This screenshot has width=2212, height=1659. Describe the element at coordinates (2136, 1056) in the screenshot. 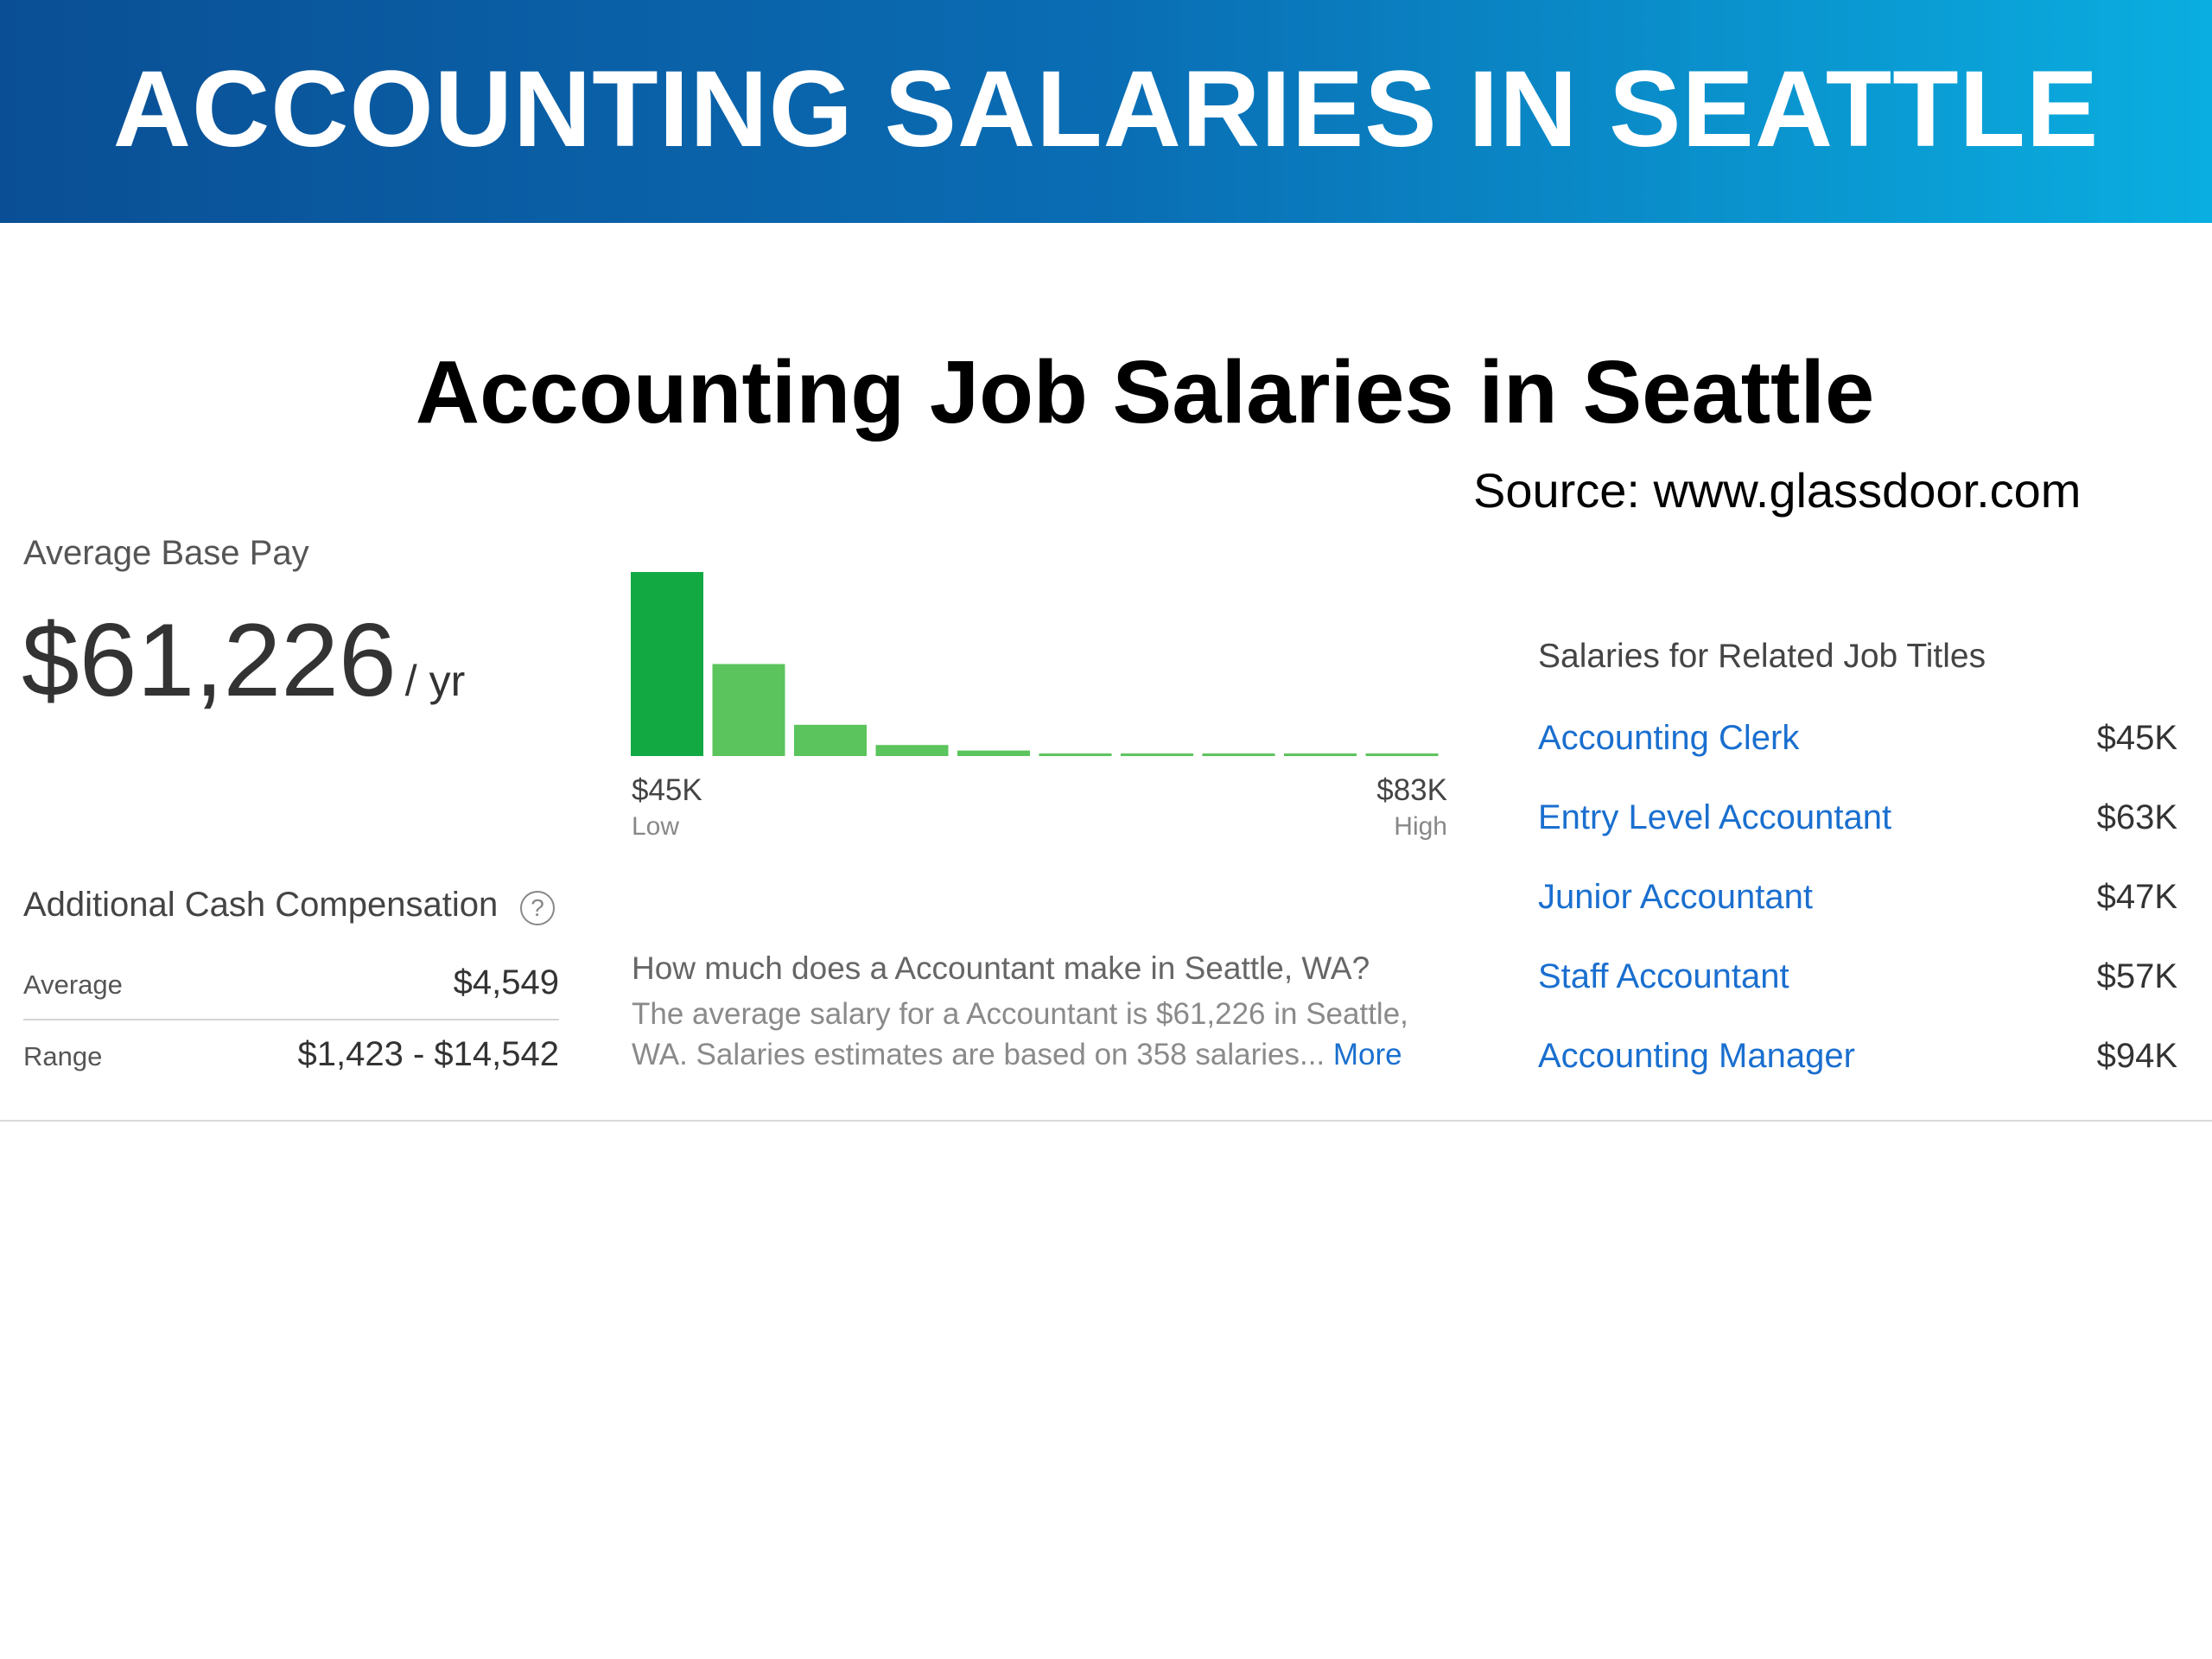

I see `related-job-salary: $94K` at that location.